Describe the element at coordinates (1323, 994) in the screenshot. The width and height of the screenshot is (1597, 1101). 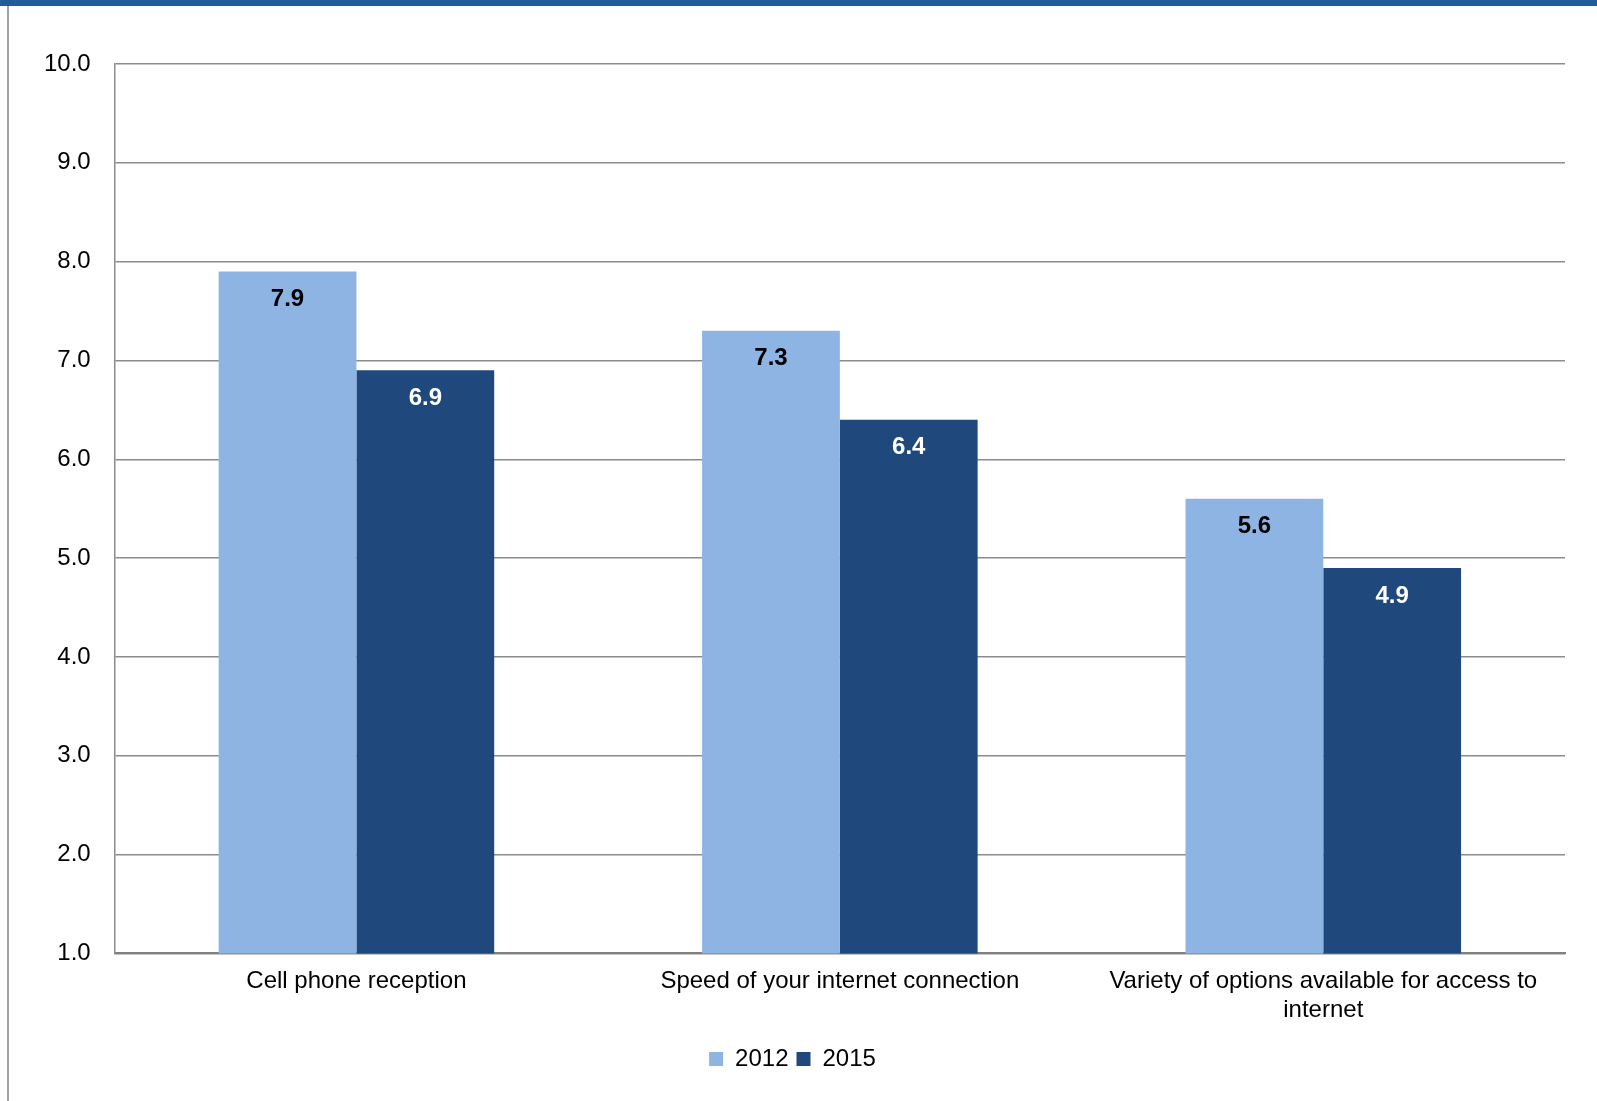
I see `x-tick-label: Variety of options available for access to internet` at that location.